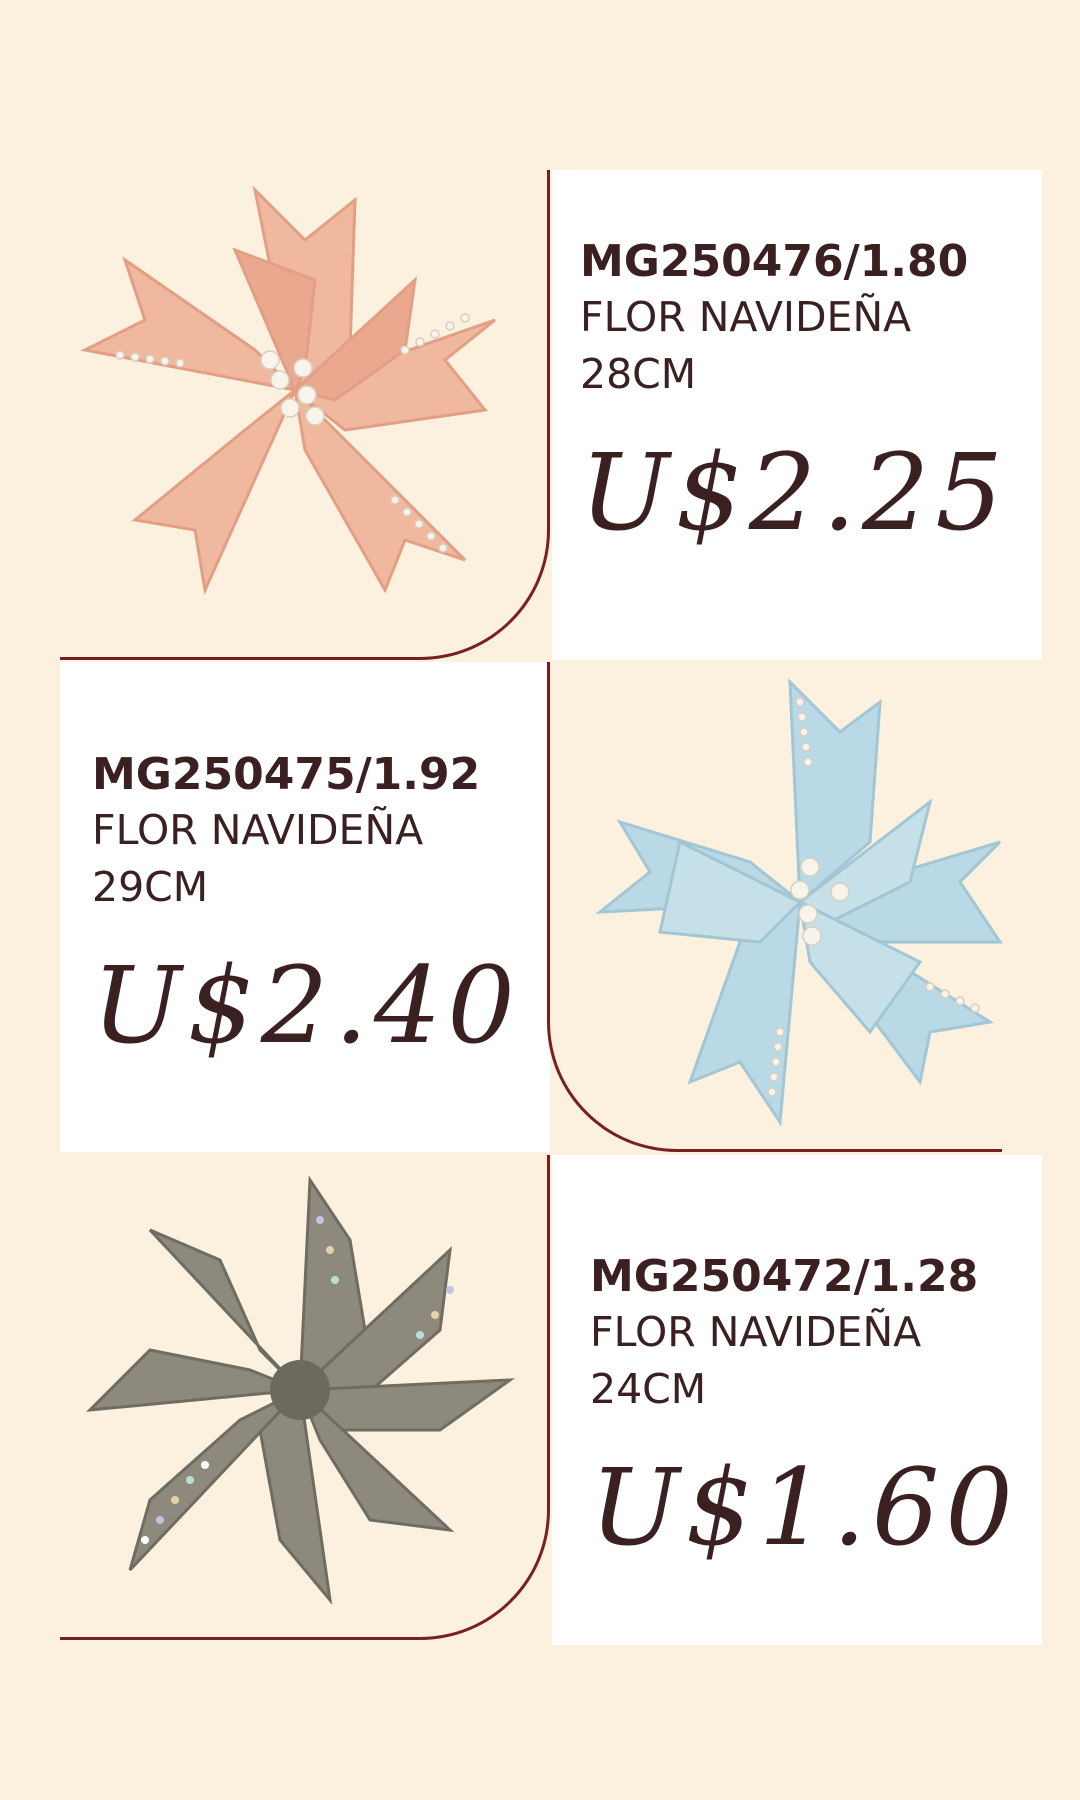 The height and width of the screenshot is (1800, 1080). I want to click on product-2-code: MG250475/1.92, so click(286, 774).